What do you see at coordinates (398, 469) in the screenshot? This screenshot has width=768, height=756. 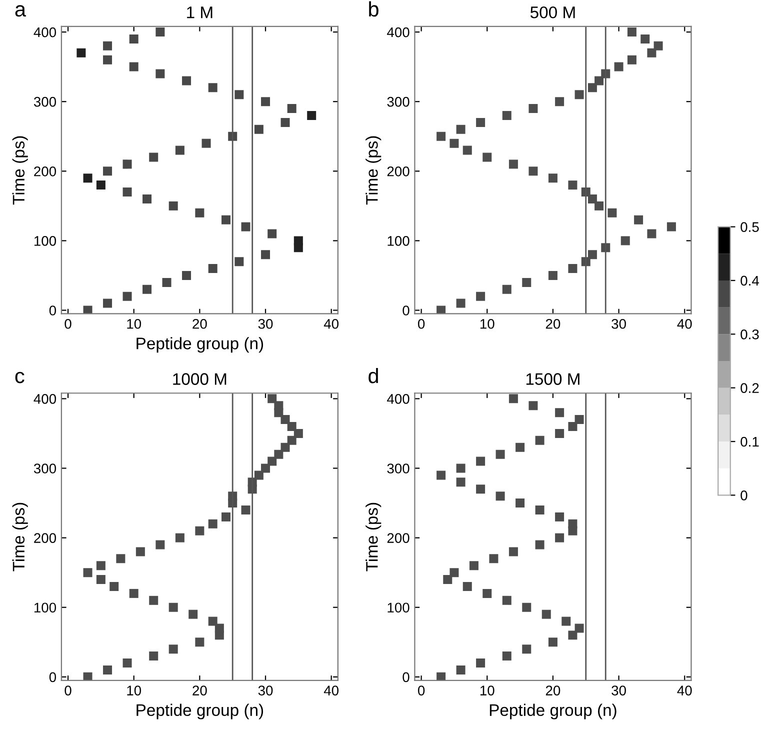 I see `y-tick-label: 300` at bounding box center [398, 469].